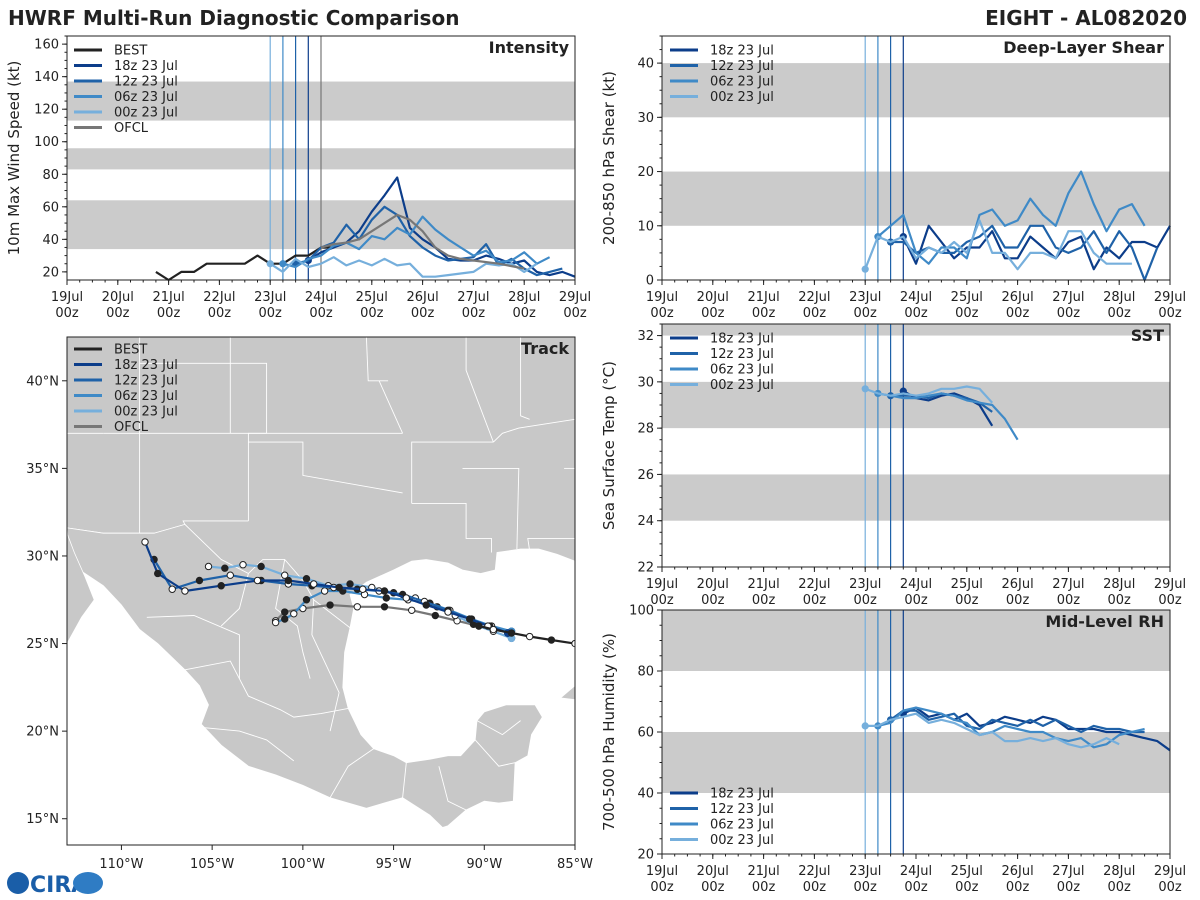 The image size is (1200, 900). What do you see at coordinates (529, 47) in the screenshot?
I see `intensity-panel-title: Intensity` at bounding box center [529, 47].